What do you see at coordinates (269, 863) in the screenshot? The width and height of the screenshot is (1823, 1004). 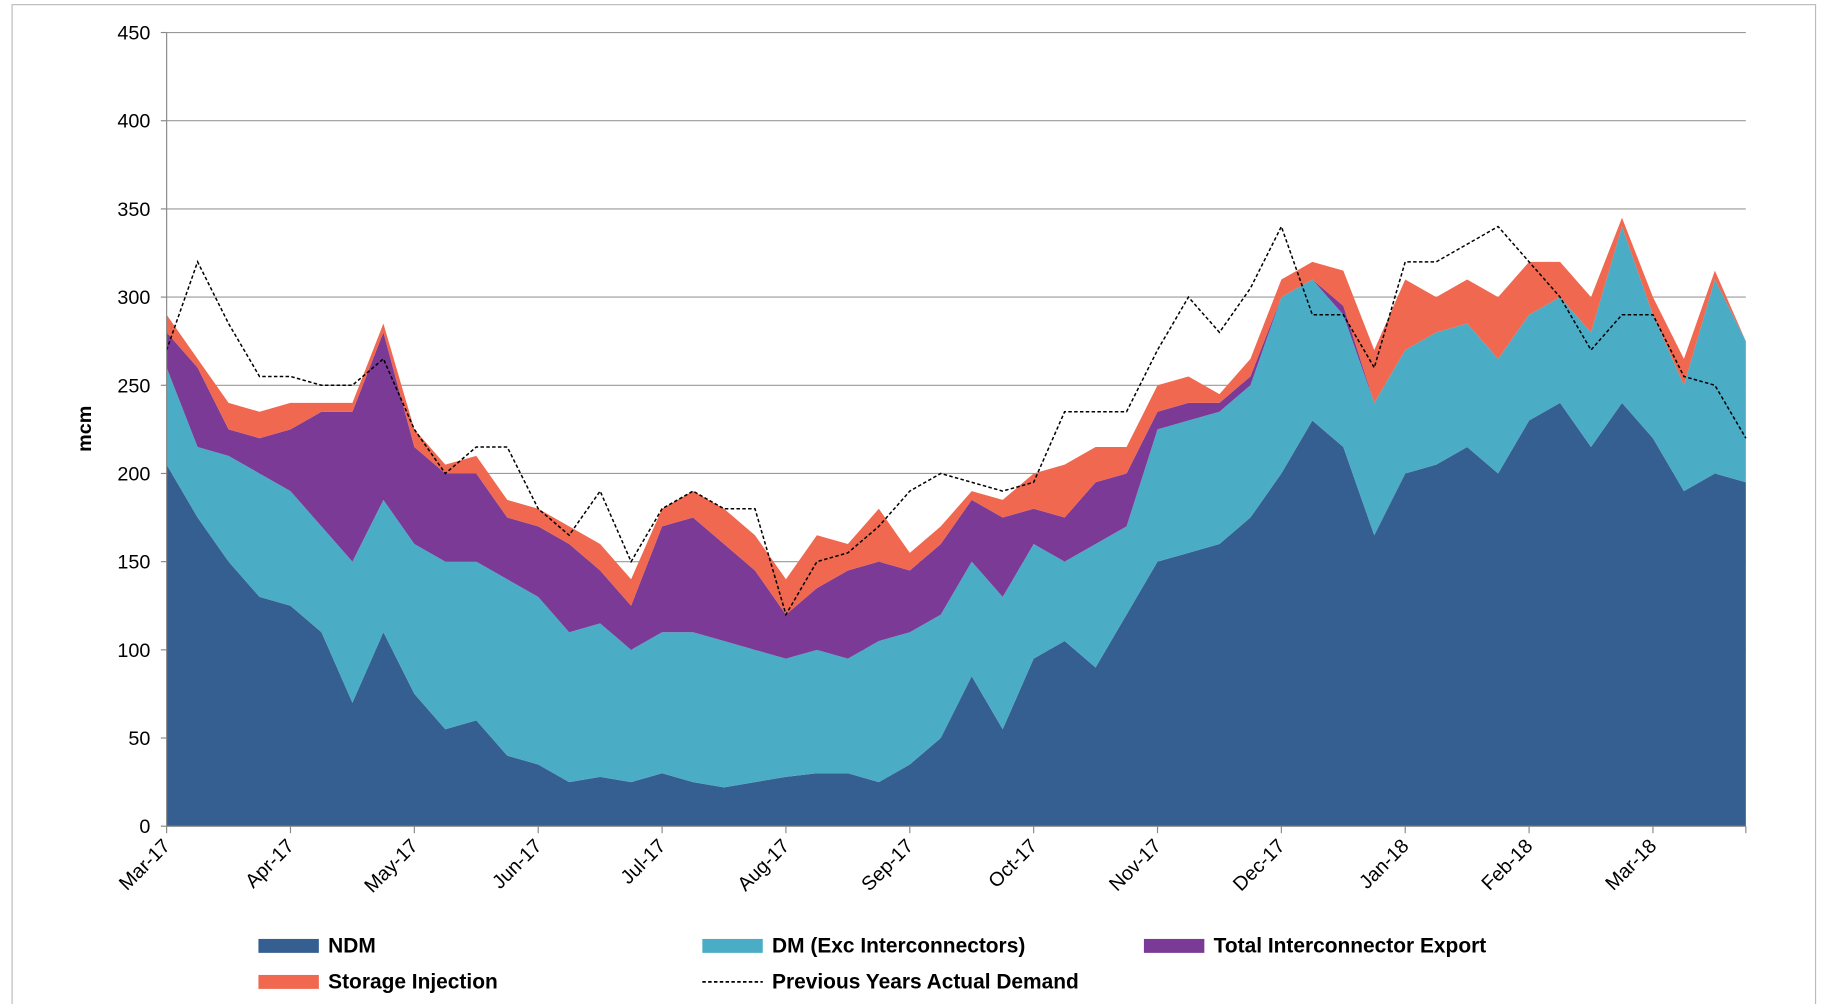 I see `x-tick-label: Apr-17` at bounding box center [269, 863].